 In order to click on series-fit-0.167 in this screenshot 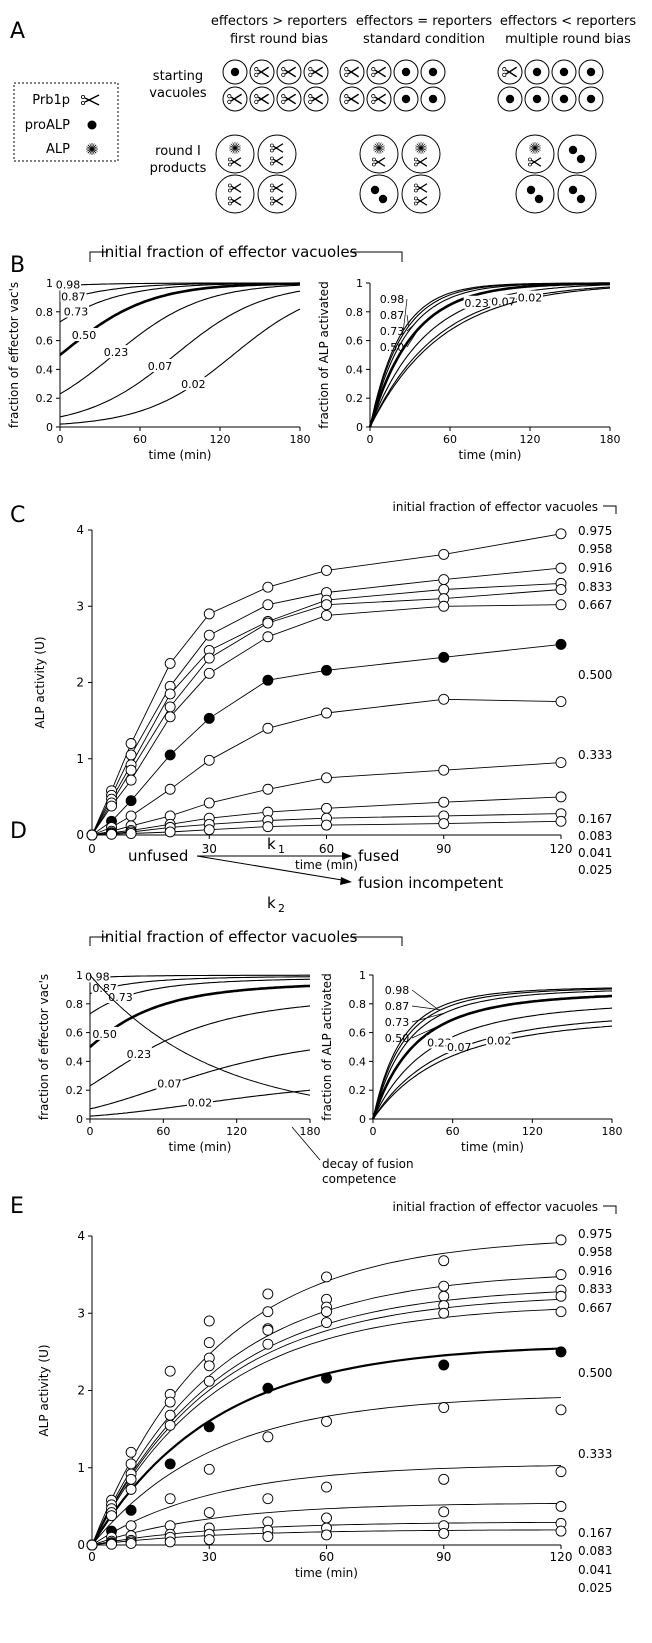, I will do `click(326, 1505)`.